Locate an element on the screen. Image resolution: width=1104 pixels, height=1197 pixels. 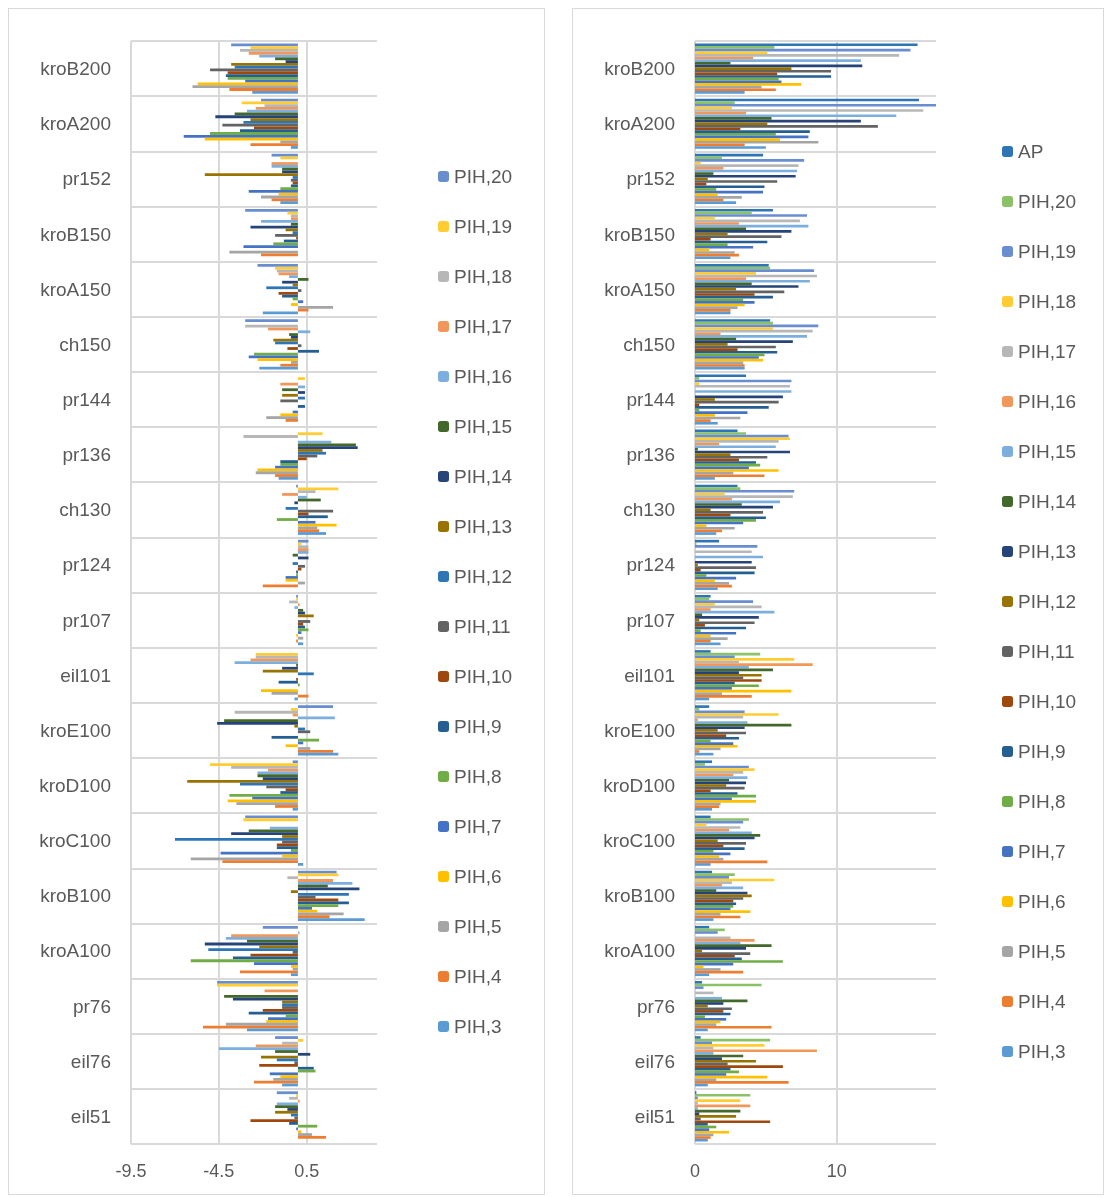
y-tick-label: pr144 is located at coordinates (87, 399).